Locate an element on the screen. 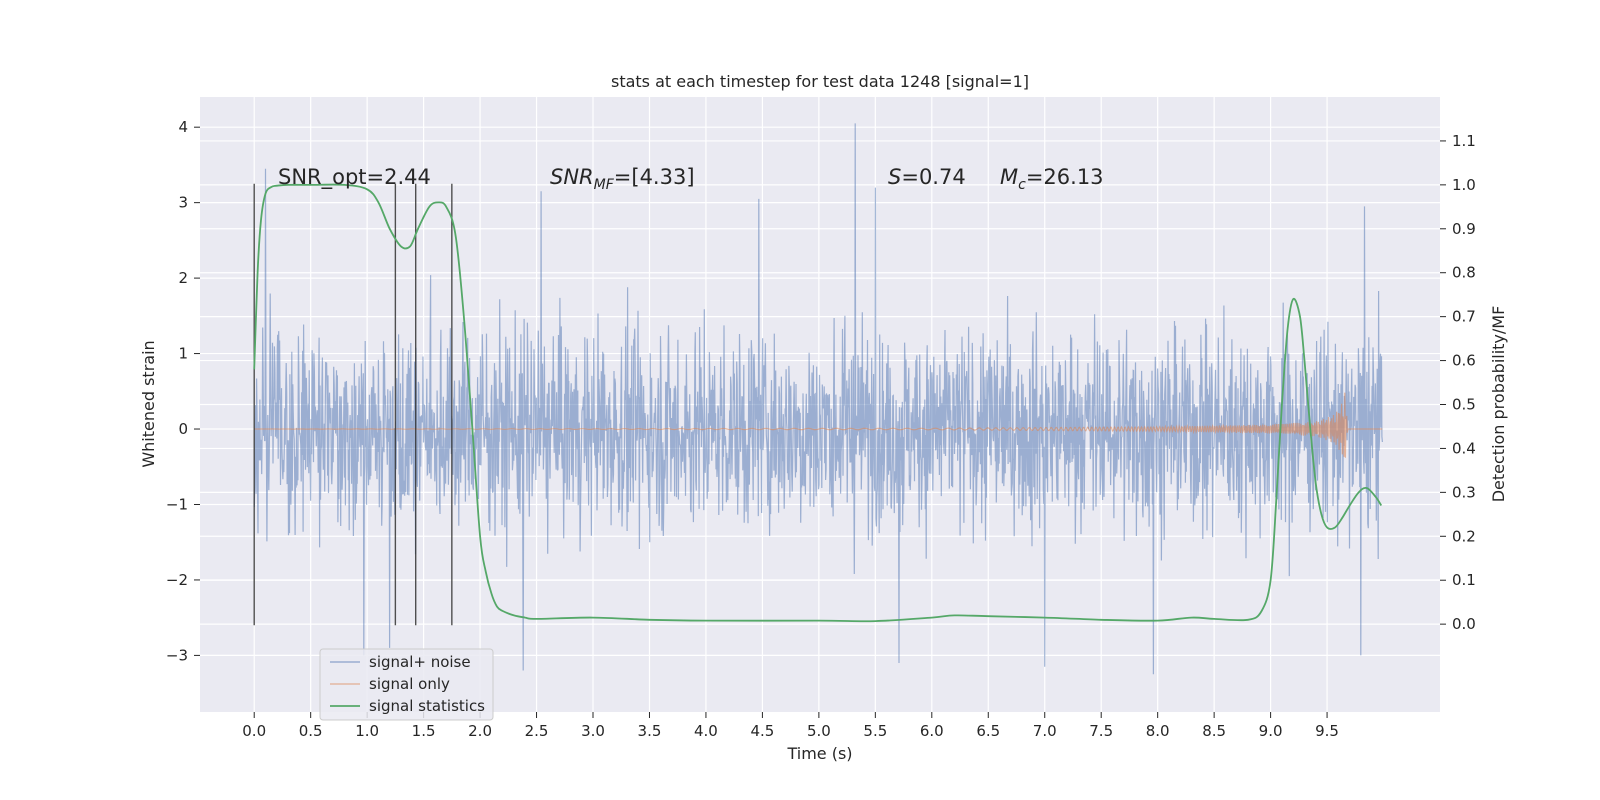  annotation-mc: Mc=26.13 is located at coordinates (1052, 179).